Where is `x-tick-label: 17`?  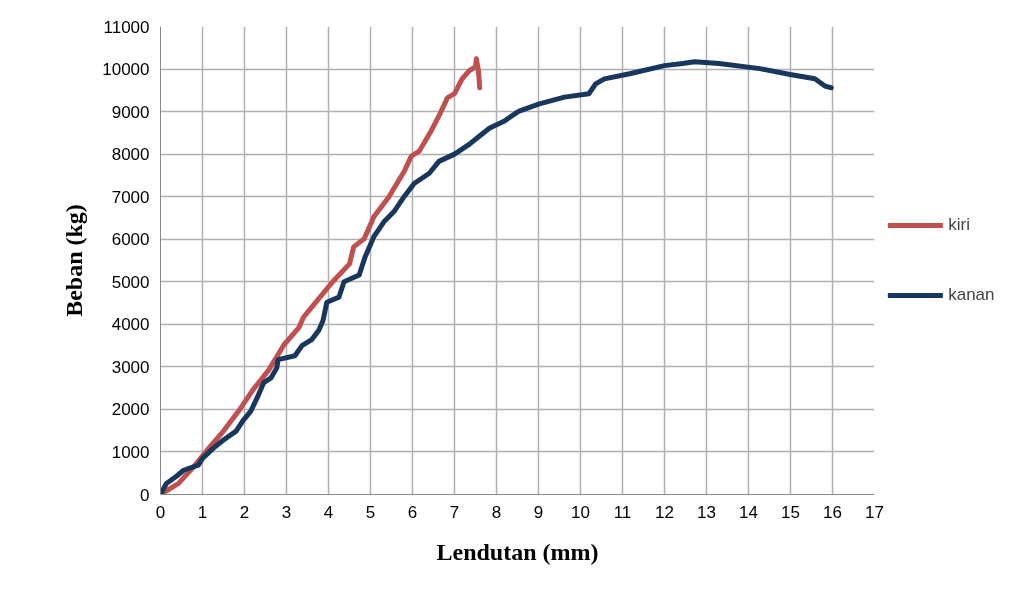
x-tick-label: 17 is located at coordinates (874, 512).